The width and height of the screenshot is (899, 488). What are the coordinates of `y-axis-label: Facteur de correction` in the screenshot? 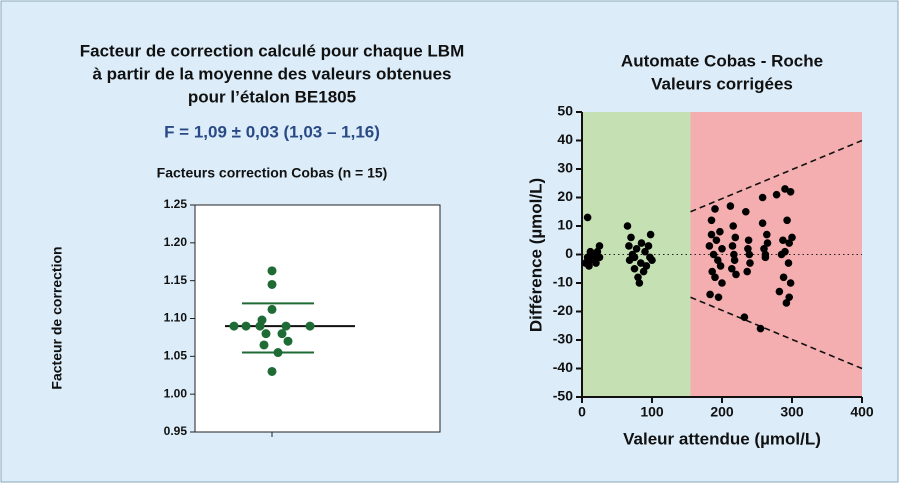 It's located at (57, 317).